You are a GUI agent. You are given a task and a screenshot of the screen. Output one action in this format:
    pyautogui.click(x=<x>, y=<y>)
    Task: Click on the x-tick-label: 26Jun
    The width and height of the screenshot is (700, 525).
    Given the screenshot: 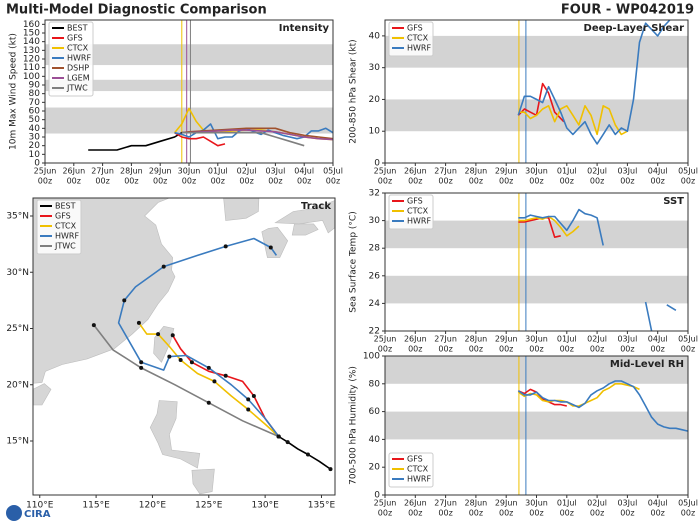 What is the action you would take?
    pyautogui.click(x=73, y=171)
    